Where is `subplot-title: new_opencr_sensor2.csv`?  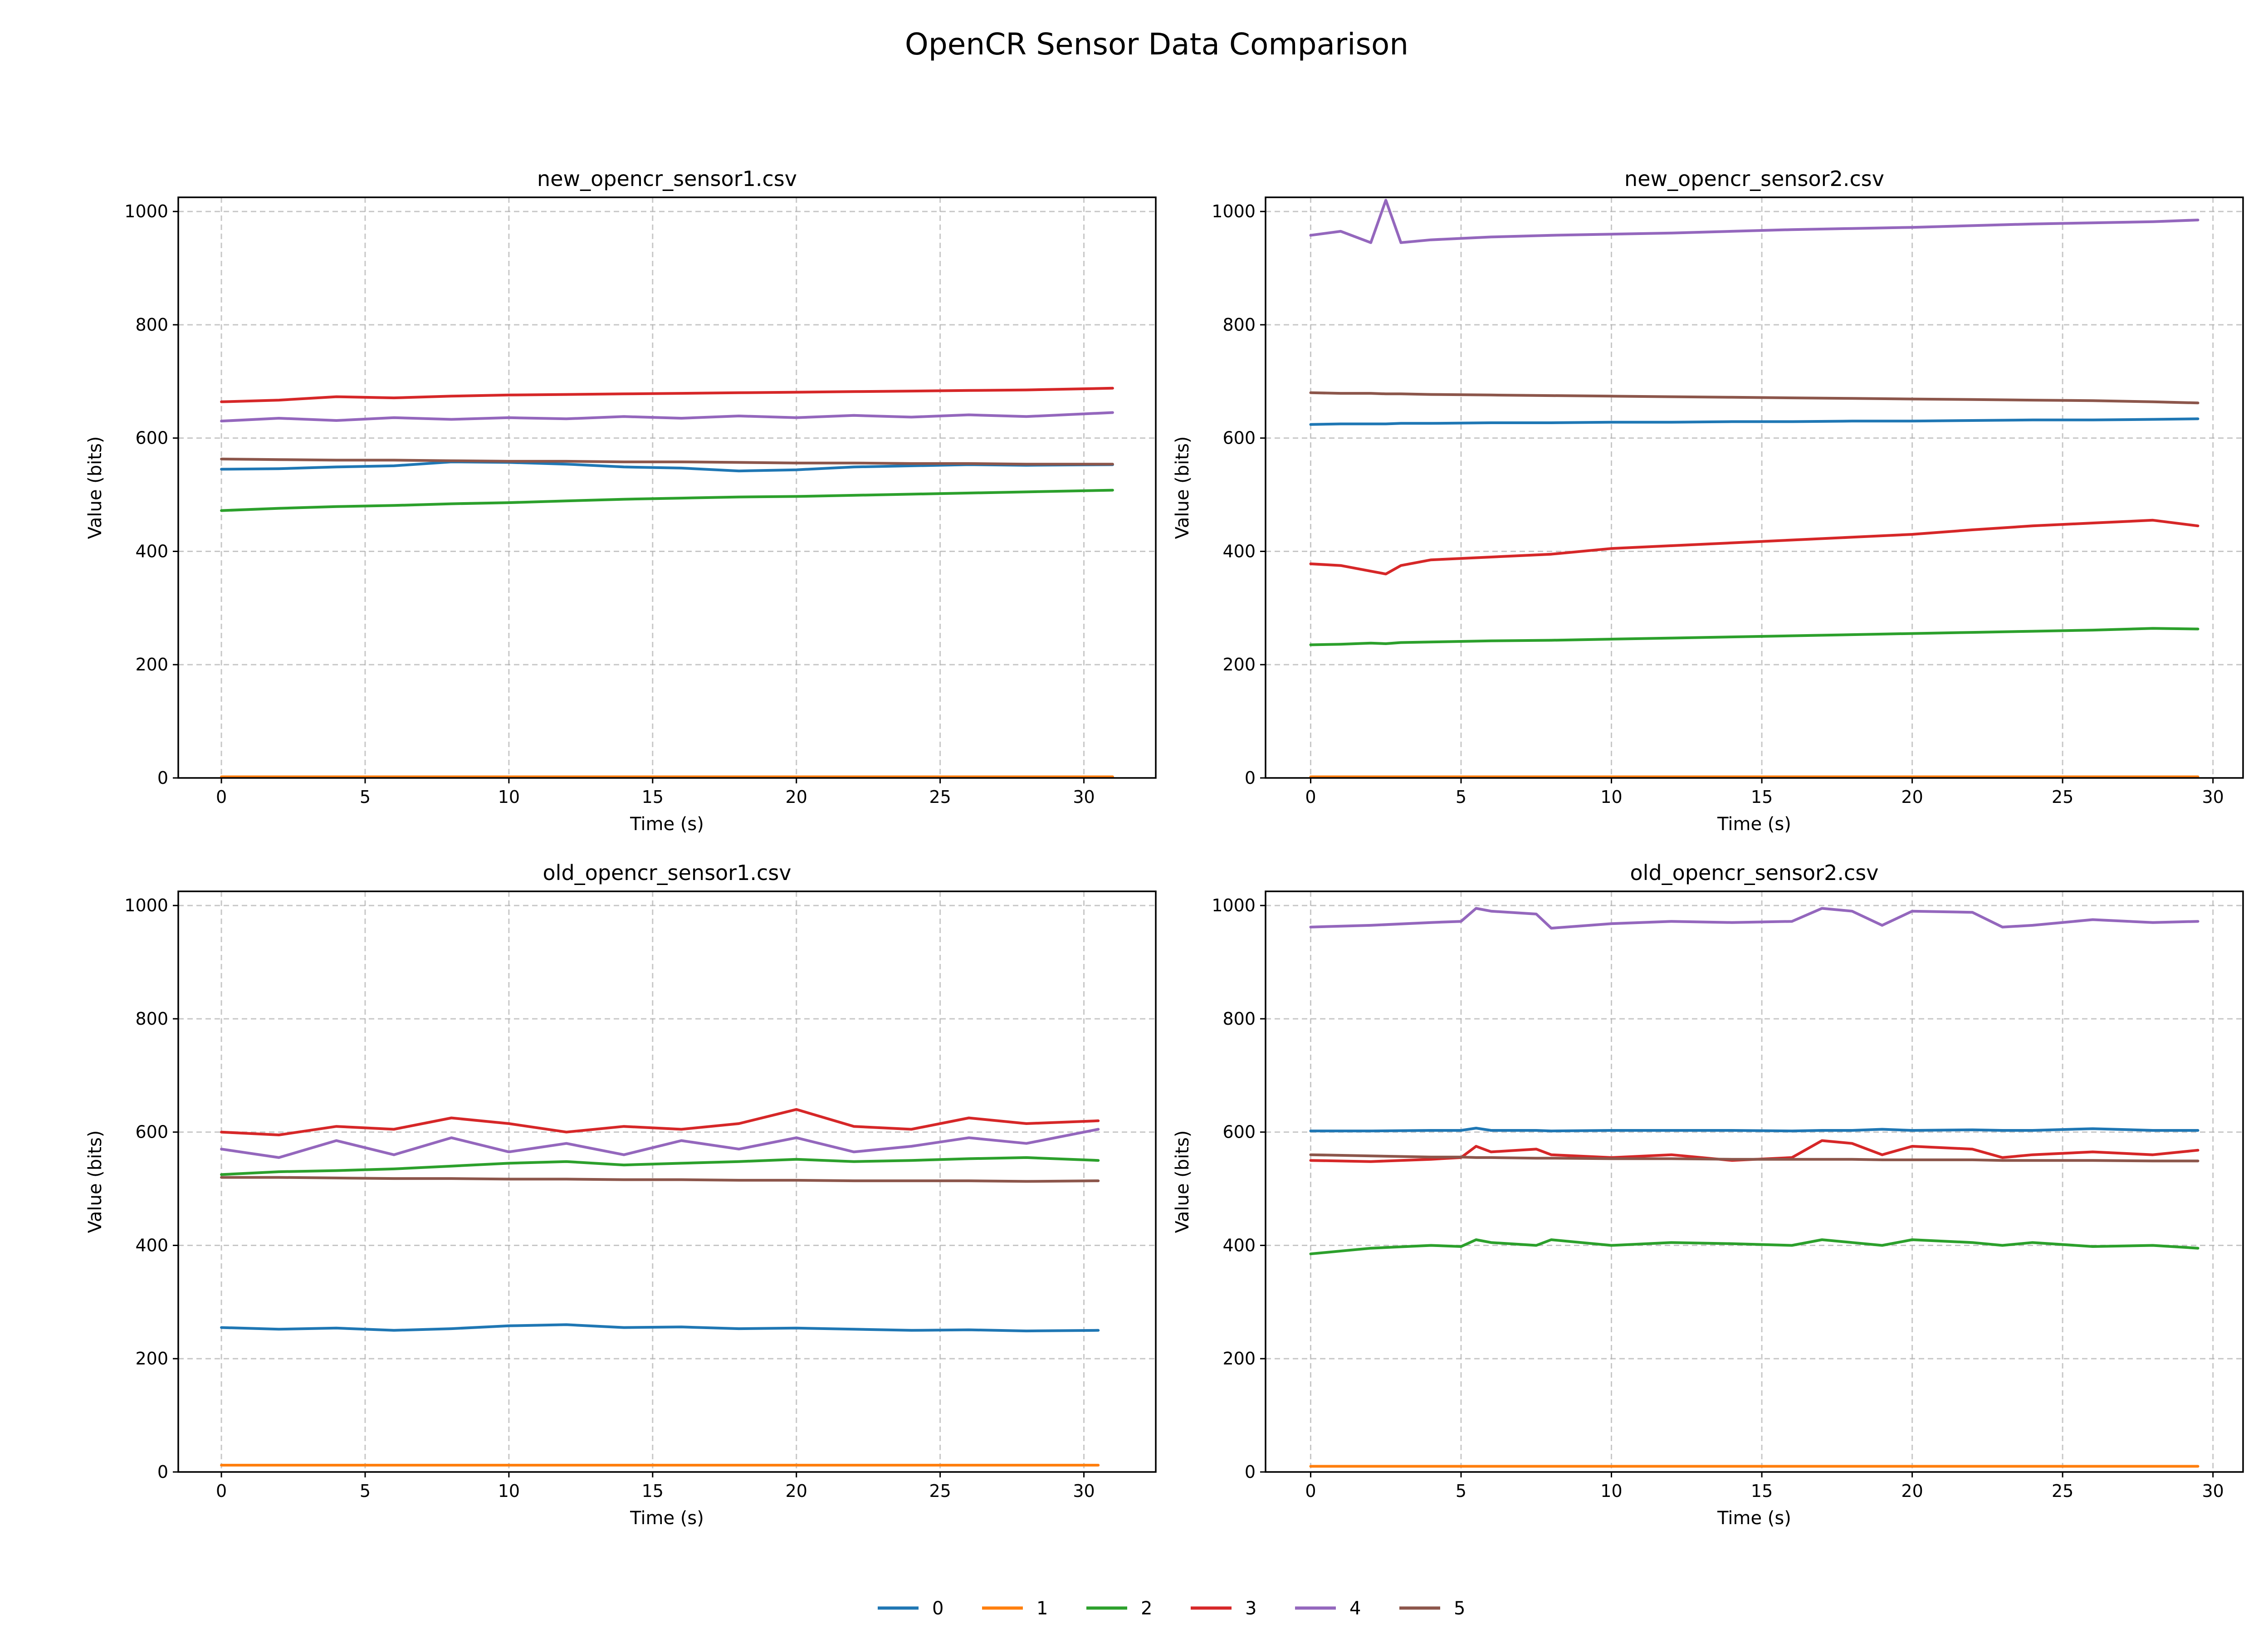 subplot-title: new_opencr_sensor2.csv is located at coordinates (1754, 178).